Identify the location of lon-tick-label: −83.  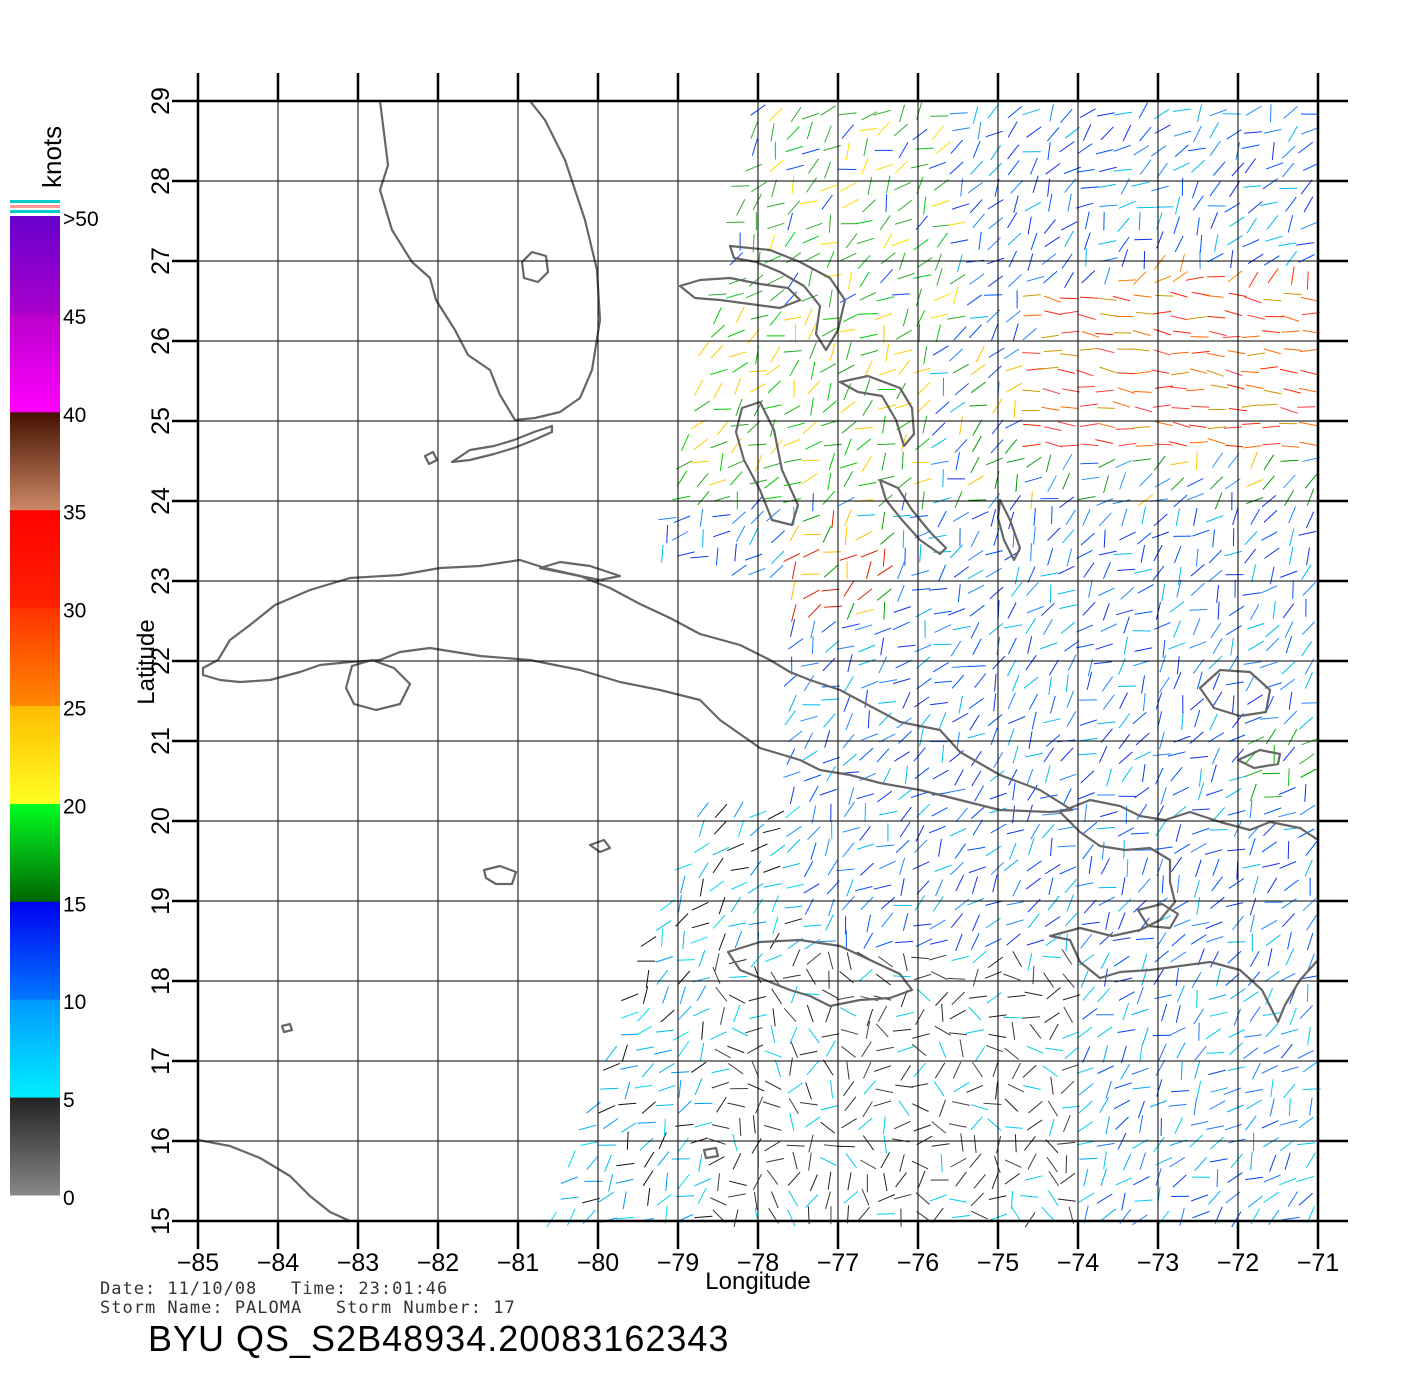
(358, 1263).